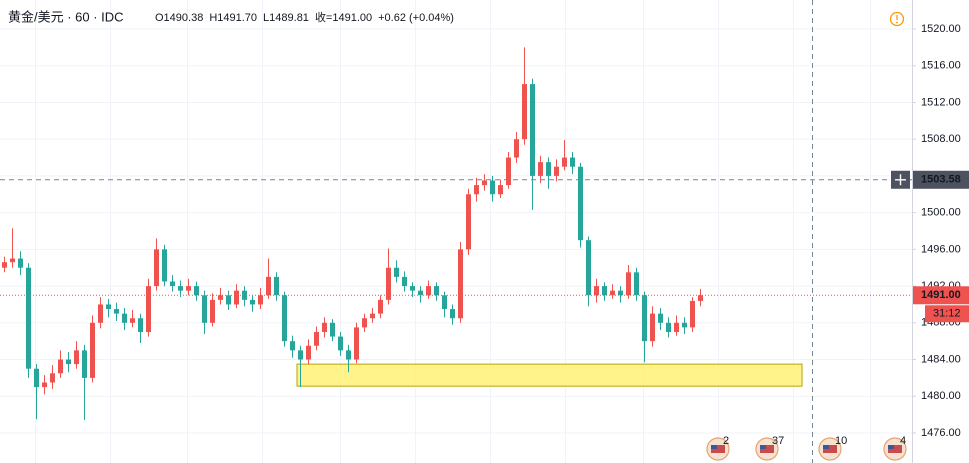 This screenshot has height=463, width=969. I want to click on event-icon: 10, so click(832, 448).